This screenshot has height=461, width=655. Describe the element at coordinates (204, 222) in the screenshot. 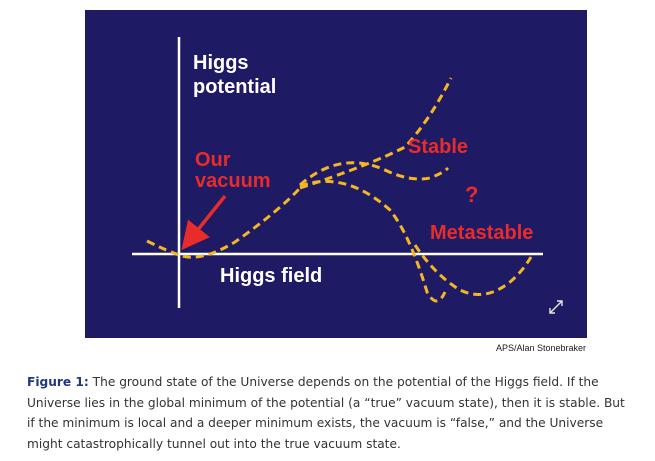

I see `red-arrow-icon` at that location.